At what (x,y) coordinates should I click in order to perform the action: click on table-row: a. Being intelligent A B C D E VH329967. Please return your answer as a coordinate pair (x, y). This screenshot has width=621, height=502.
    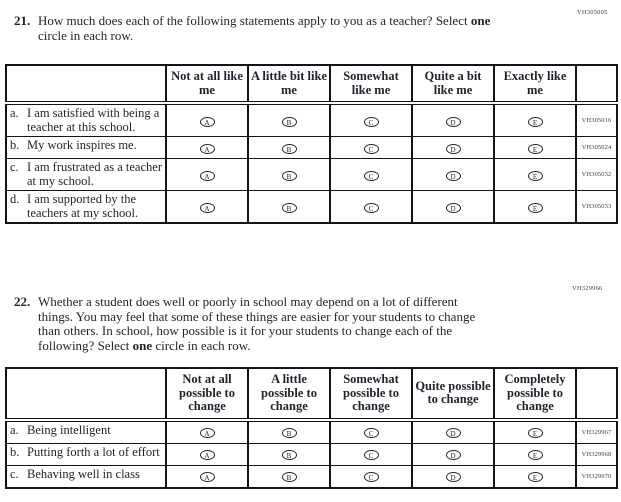
    Looking at the image, I should click on (311, 431).